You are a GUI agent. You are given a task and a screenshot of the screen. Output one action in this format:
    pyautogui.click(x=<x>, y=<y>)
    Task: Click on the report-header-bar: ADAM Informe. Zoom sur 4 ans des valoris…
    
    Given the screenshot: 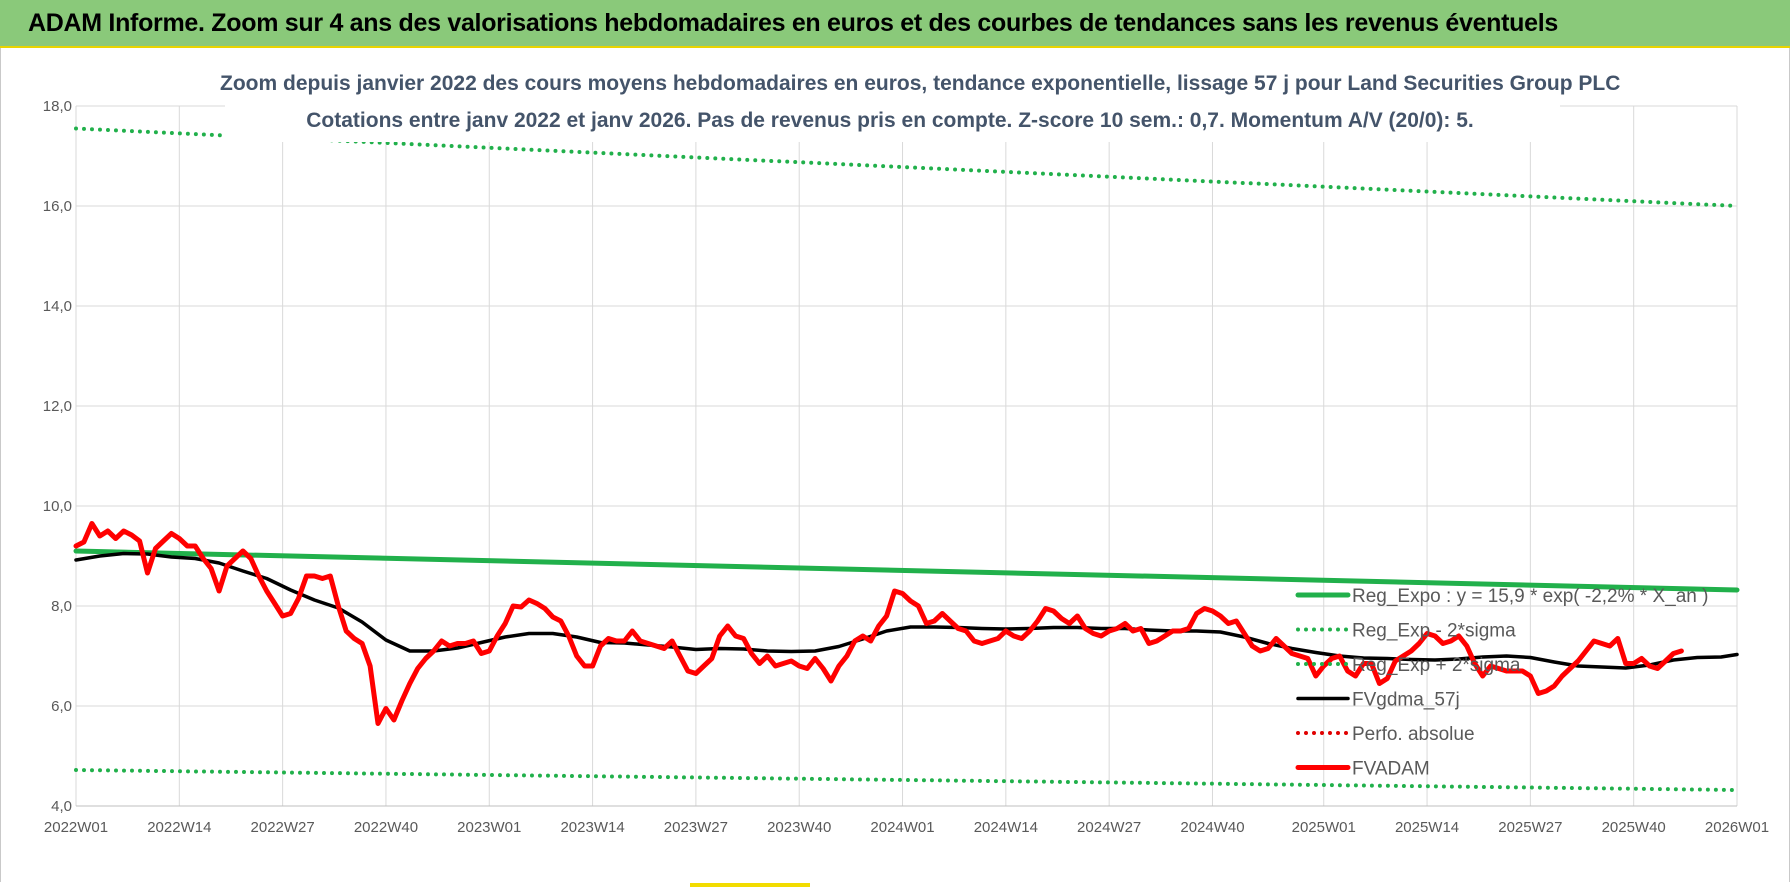 What is the action you would take?
    pyautogui.click(x=895, y=23)
    